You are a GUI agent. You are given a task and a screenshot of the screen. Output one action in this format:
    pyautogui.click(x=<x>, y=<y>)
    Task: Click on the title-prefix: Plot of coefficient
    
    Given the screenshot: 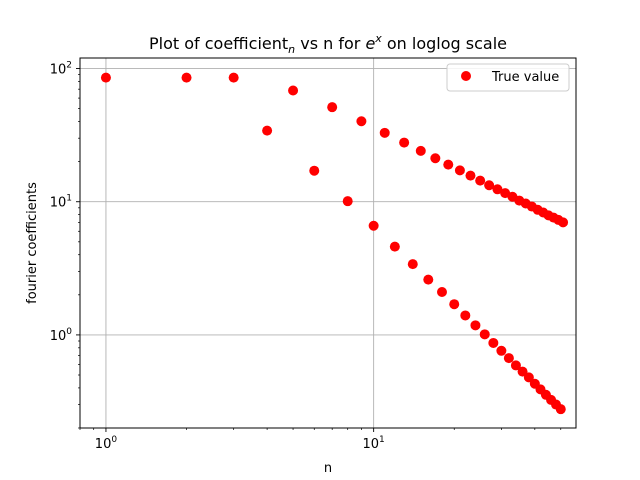 What is the action you would take?
    pyautogui.click(x=218, y=43)
    